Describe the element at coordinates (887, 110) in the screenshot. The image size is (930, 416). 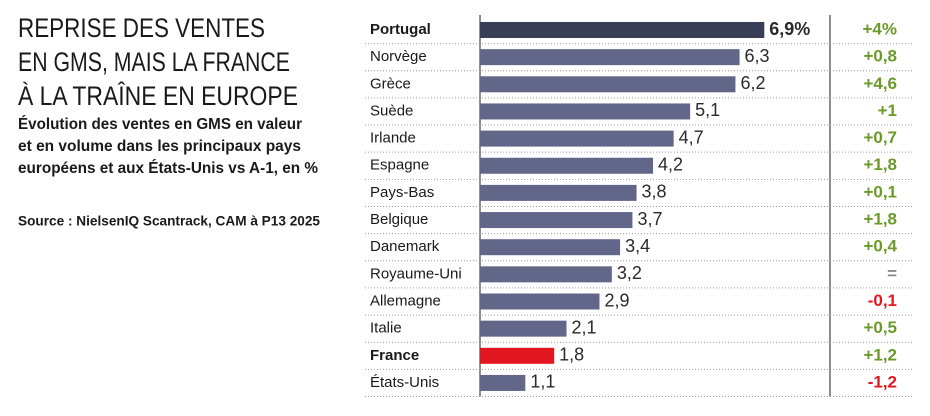
I see `volume-label: +1` at that location.